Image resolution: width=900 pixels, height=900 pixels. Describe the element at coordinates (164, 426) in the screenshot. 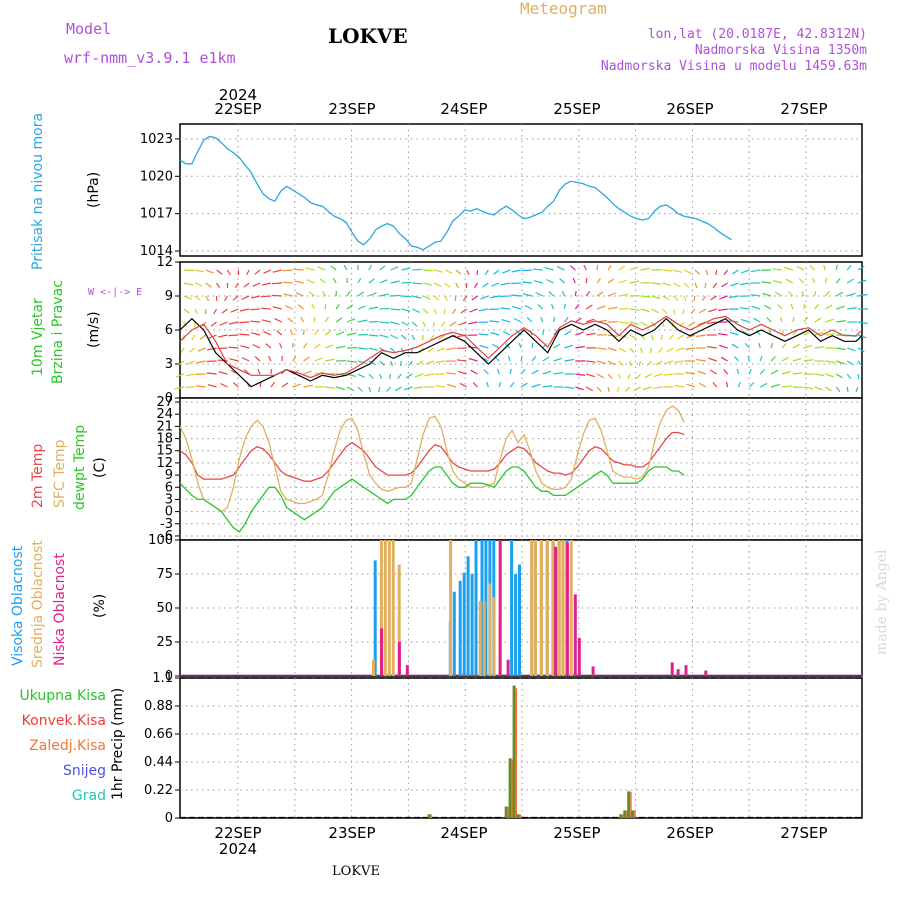

I see `y-tick-label: 21` at that location.